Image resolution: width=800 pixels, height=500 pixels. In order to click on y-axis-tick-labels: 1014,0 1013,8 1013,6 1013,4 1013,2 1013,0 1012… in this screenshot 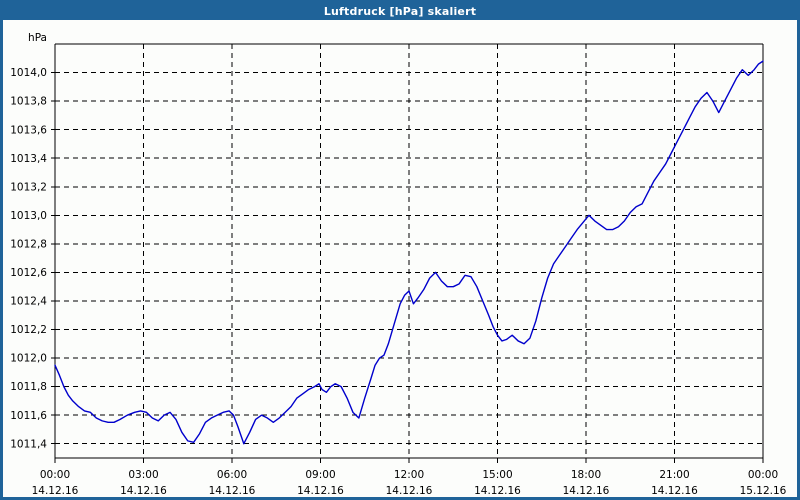, I will do `click(28, 258)`.